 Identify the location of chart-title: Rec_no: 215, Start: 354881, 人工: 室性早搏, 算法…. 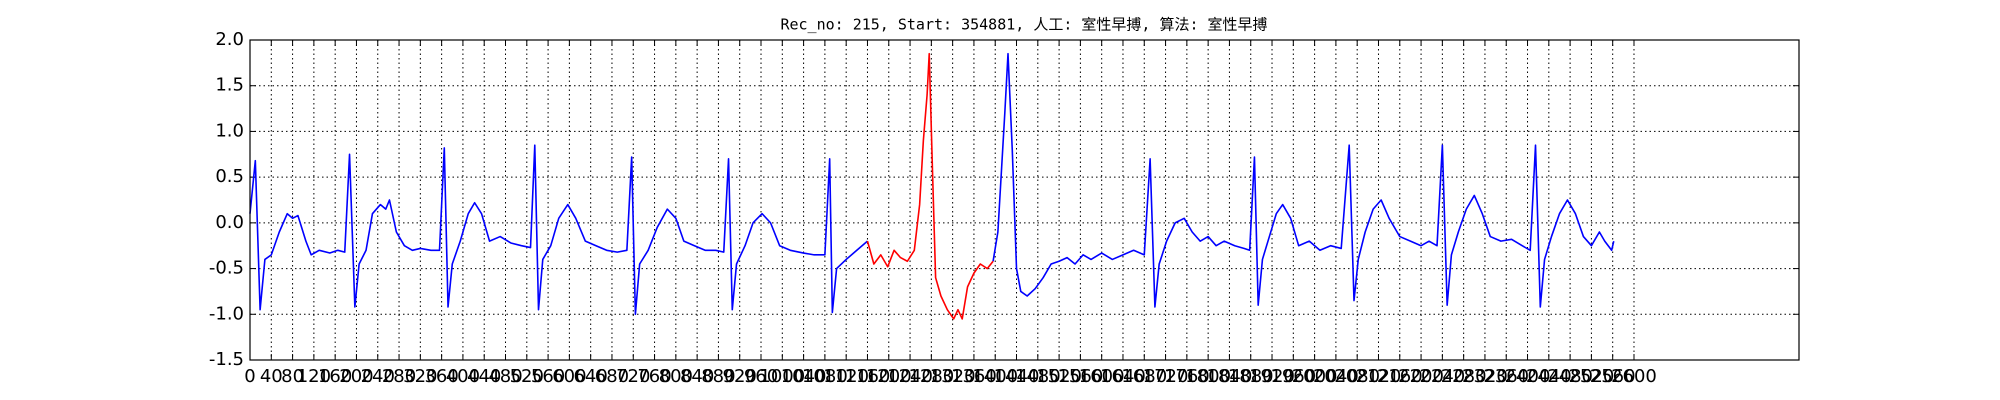
(1023, 25).